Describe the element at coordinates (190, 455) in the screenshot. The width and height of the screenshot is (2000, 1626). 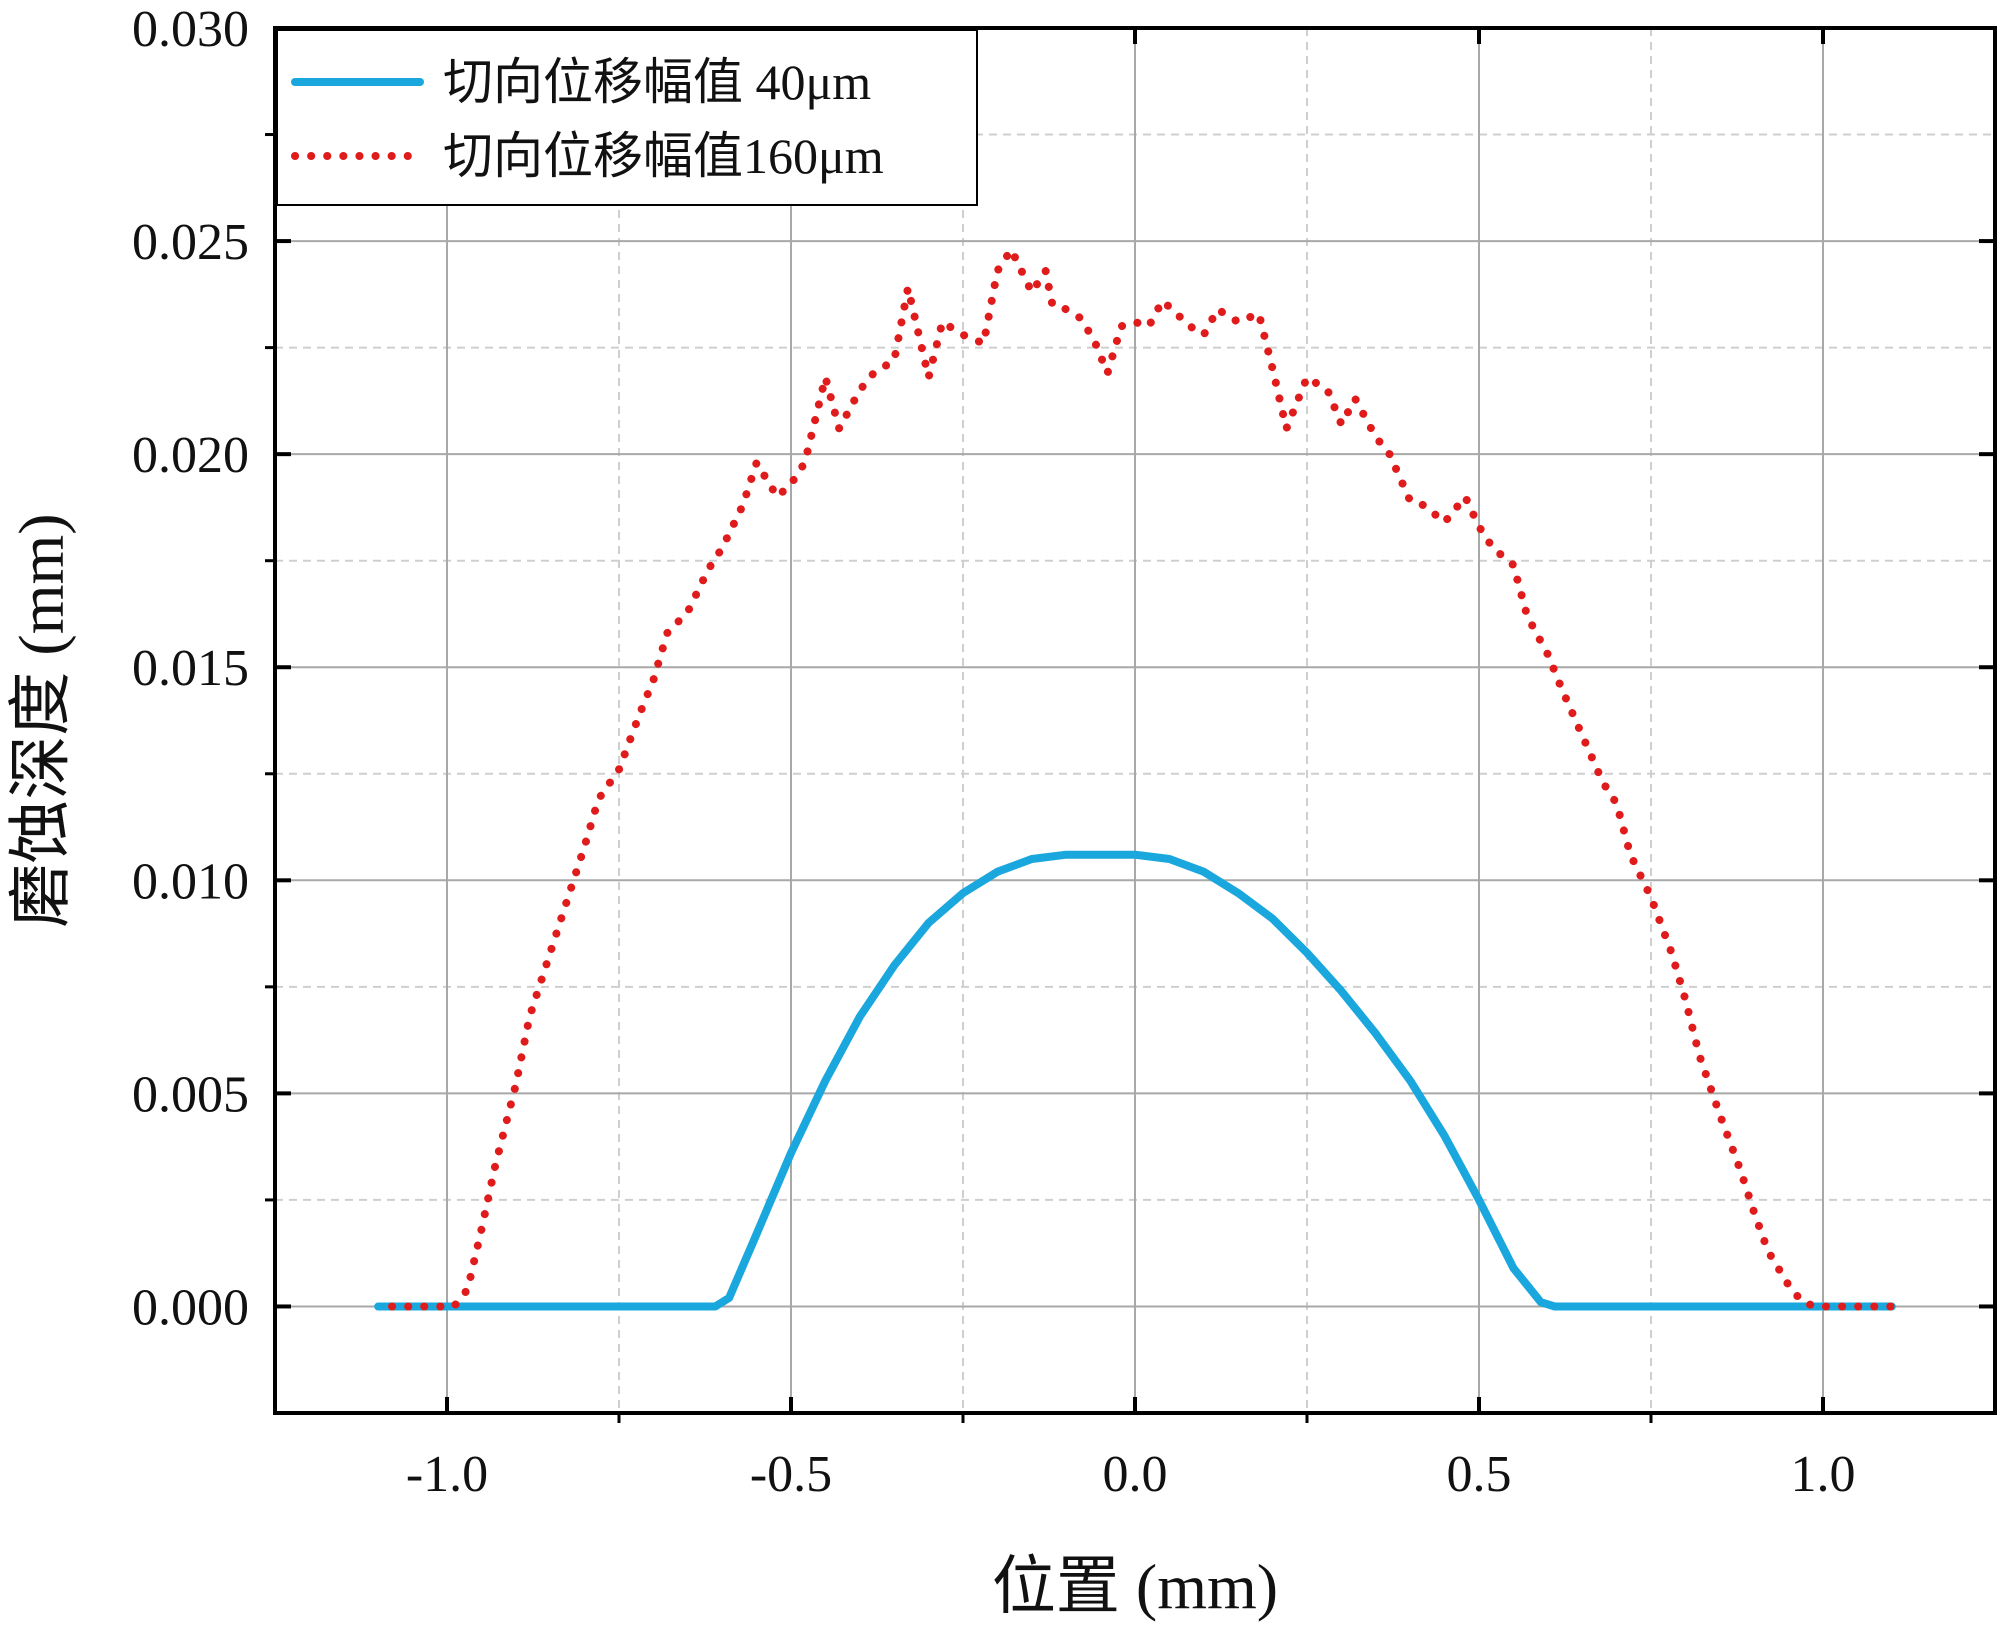
I see `y-tick-label: 0.020` at that location.